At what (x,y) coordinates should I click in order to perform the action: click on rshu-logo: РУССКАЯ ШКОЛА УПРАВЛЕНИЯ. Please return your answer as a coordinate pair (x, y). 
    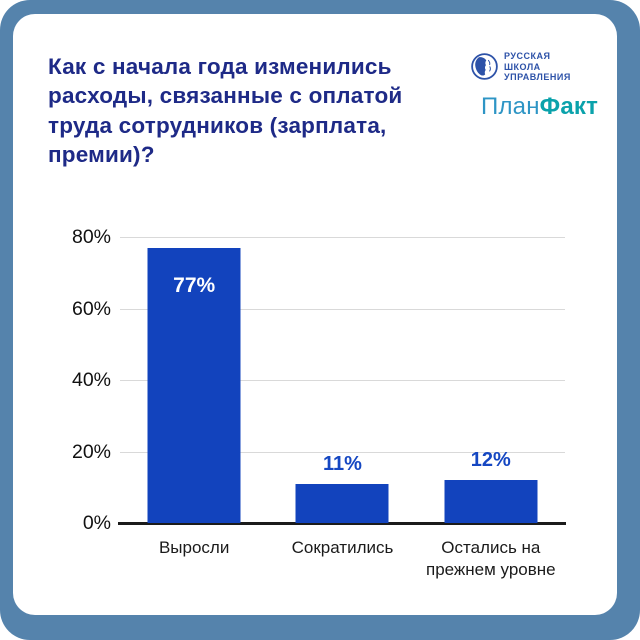
    Looking at the image, I should click on (521, 67).